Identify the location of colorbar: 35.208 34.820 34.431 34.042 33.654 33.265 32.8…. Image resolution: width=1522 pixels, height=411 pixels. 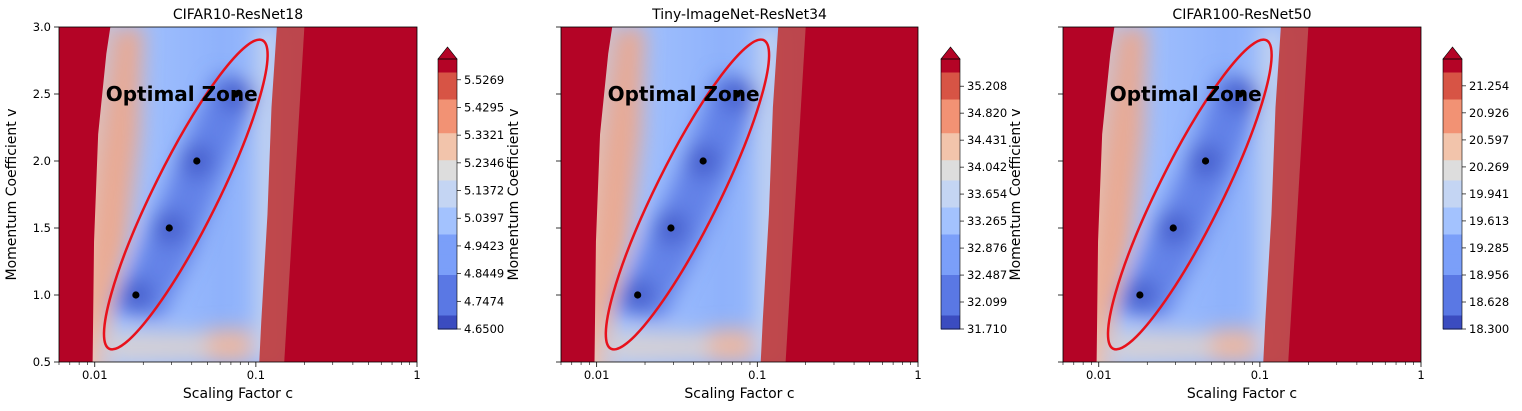
(973, 191).